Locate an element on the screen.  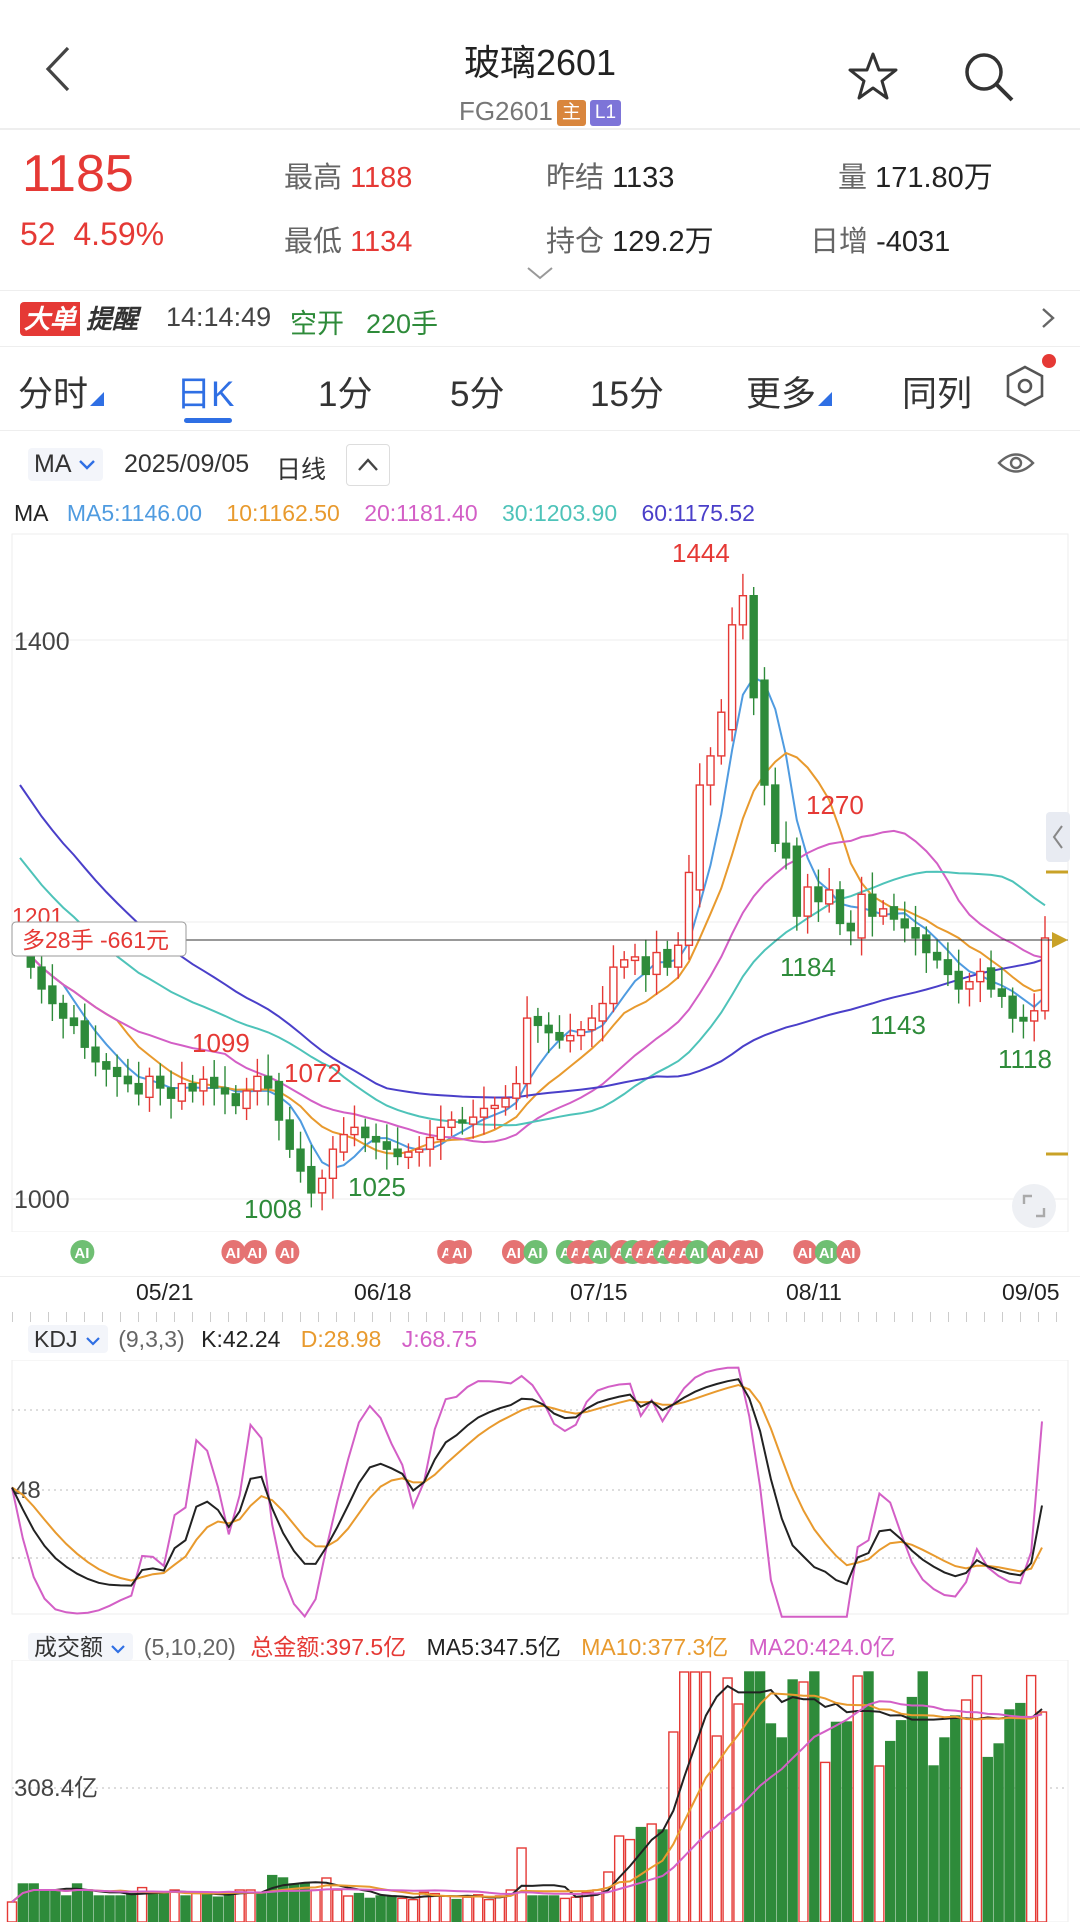
back-icon is located at coordinates (60, 69).